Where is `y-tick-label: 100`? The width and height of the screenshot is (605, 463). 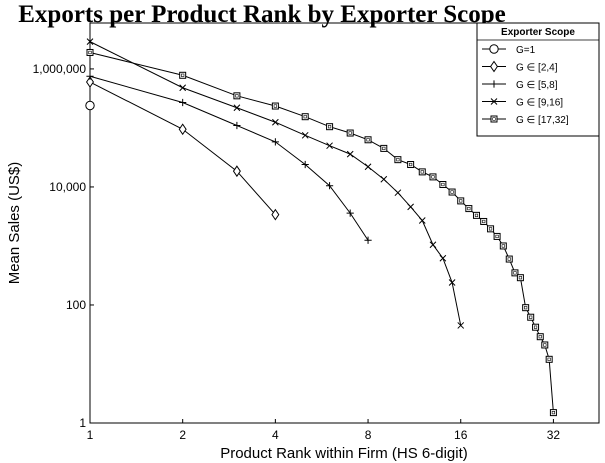
y-tick-label: 100 is located at coordinates (76, 305).